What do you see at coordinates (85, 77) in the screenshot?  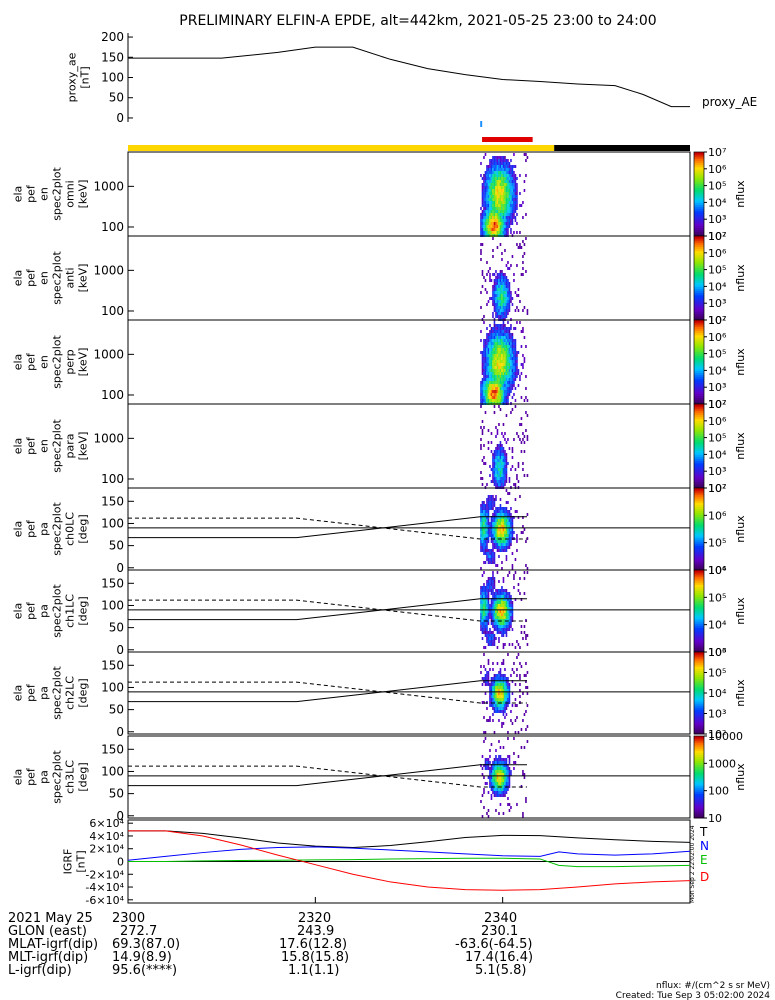 I see `ae-ylabel-line: [nT]` at bounding box center [85, 77].